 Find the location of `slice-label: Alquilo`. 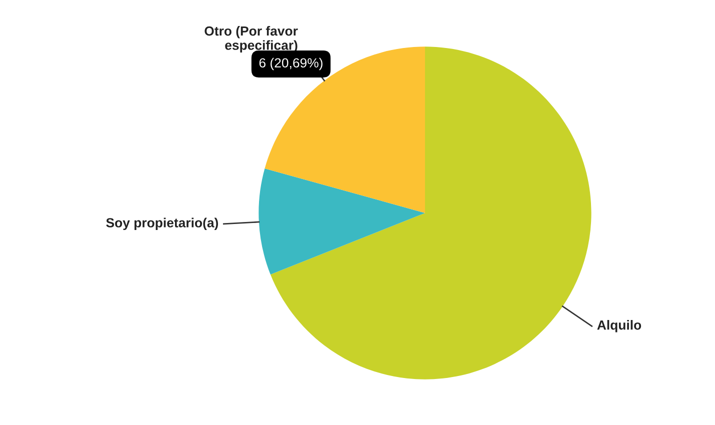

slice-label: Alquilo is located at coordinates (619, 326).